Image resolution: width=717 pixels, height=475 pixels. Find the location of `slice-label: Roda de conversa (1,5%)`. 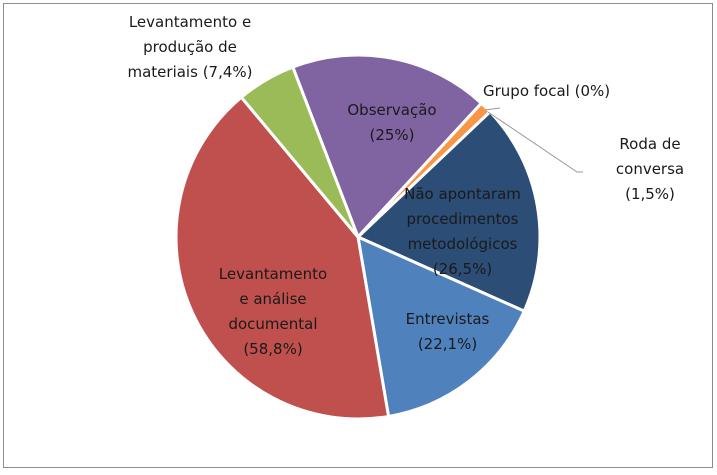

slice-label: Roda de conversa (1,5%) is located at coordinates (650, 169).